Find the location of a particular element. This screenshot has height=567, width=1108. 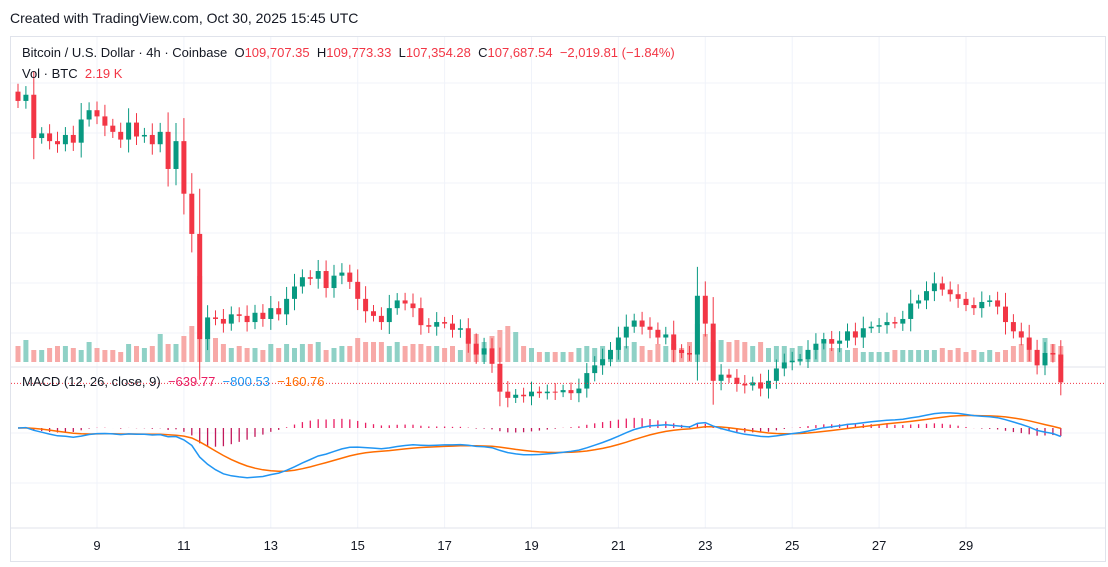

symbol-title: Bitcoin / U.S. Dollar · 4h · Coinbase is located at coordinates (125, 52).